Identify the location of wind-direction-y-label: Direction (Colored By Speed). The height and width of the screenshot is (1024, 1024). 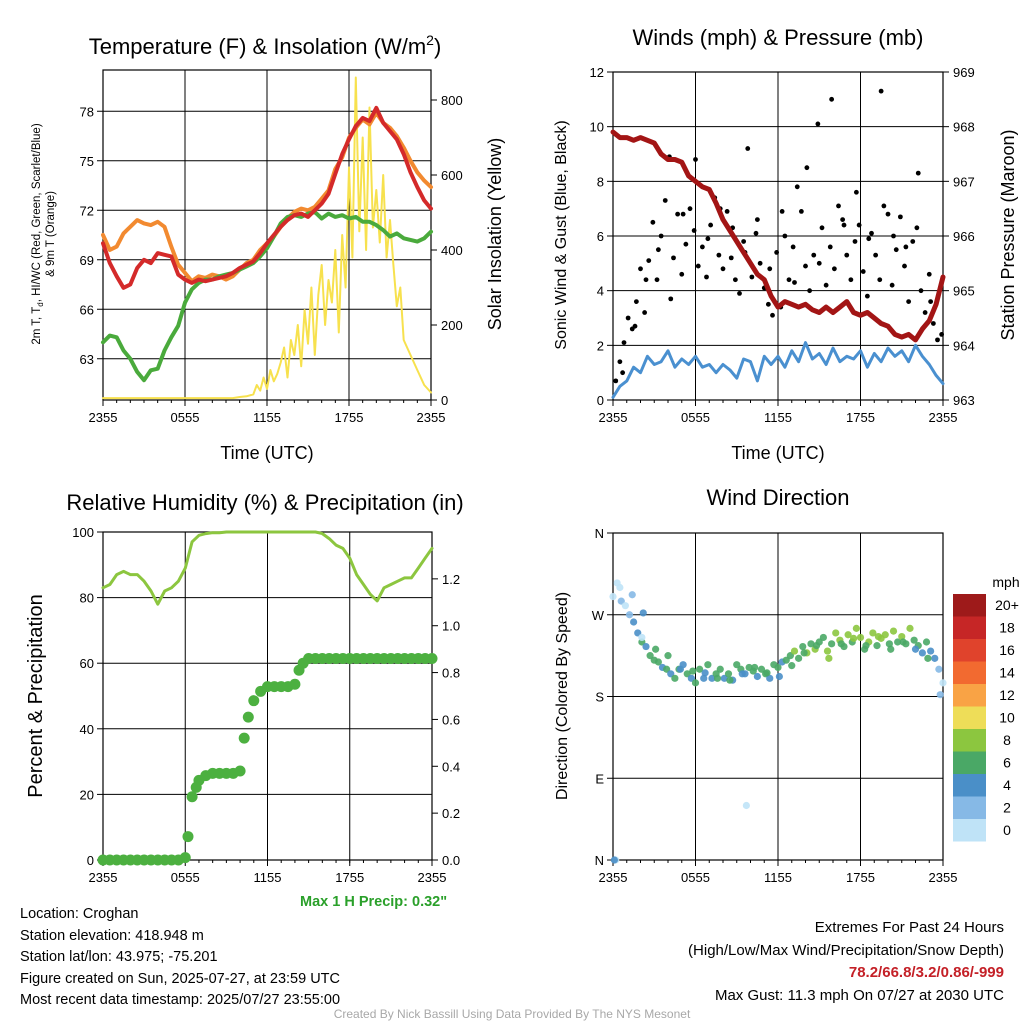
(562, 696).